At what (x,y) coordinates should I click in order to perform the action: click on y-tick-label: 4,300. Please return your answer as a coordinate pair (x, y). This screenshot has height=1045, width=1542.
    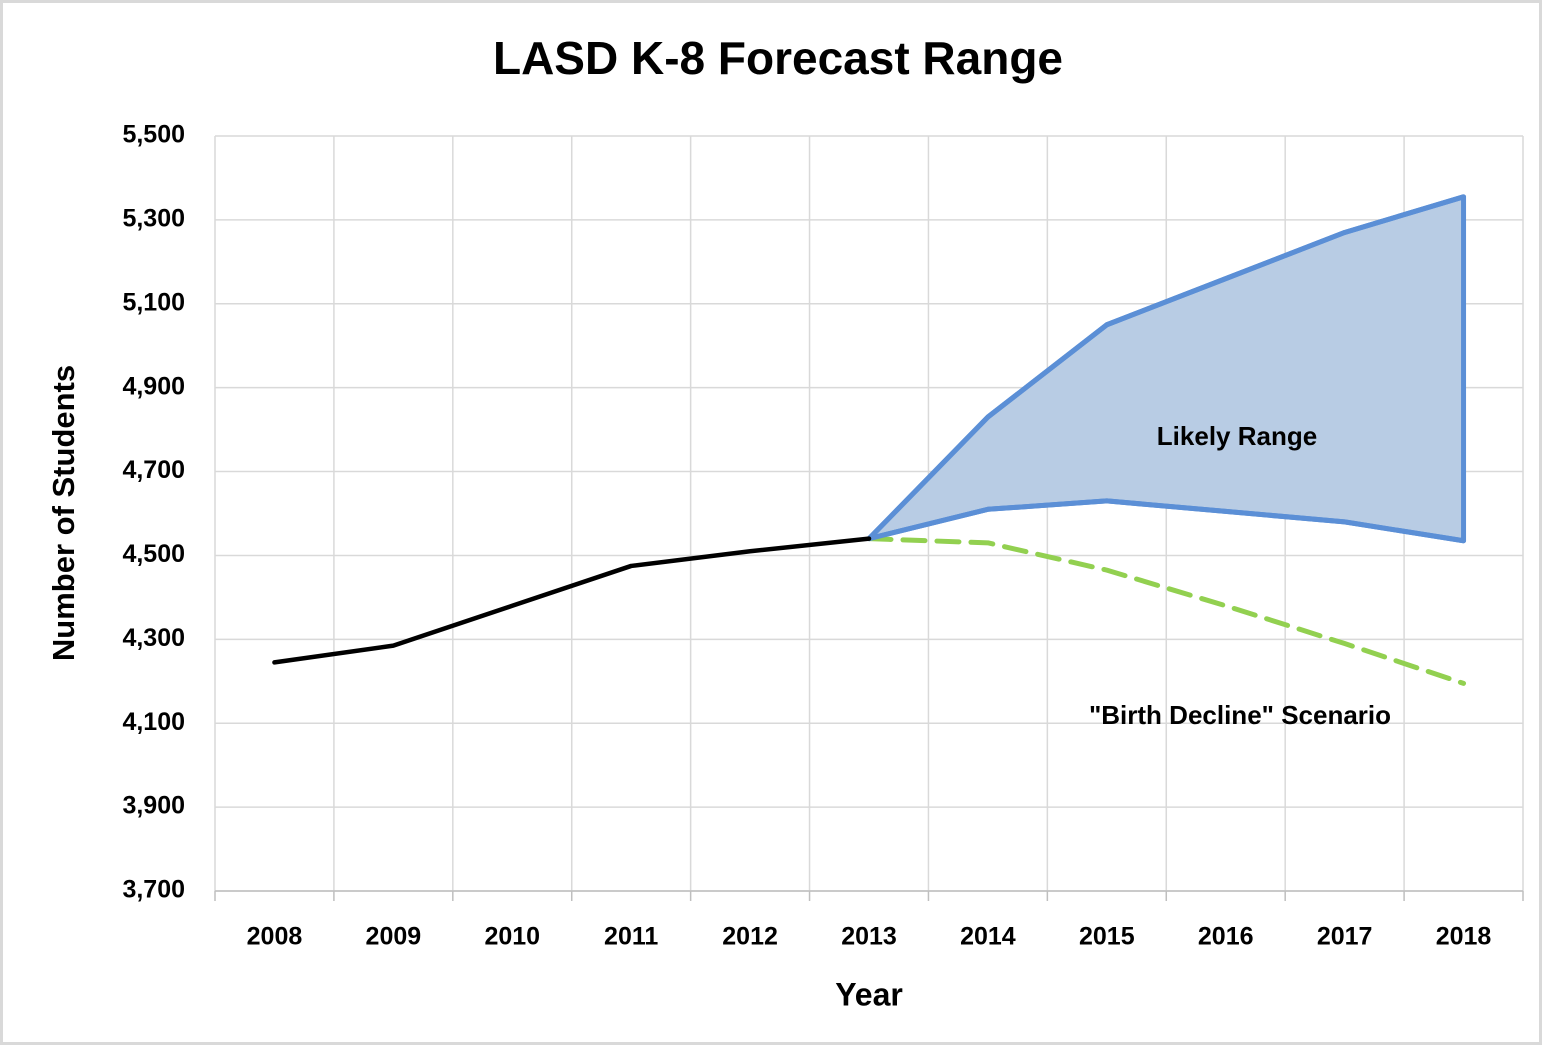
    Looking at the image, I should click on (153, 638).